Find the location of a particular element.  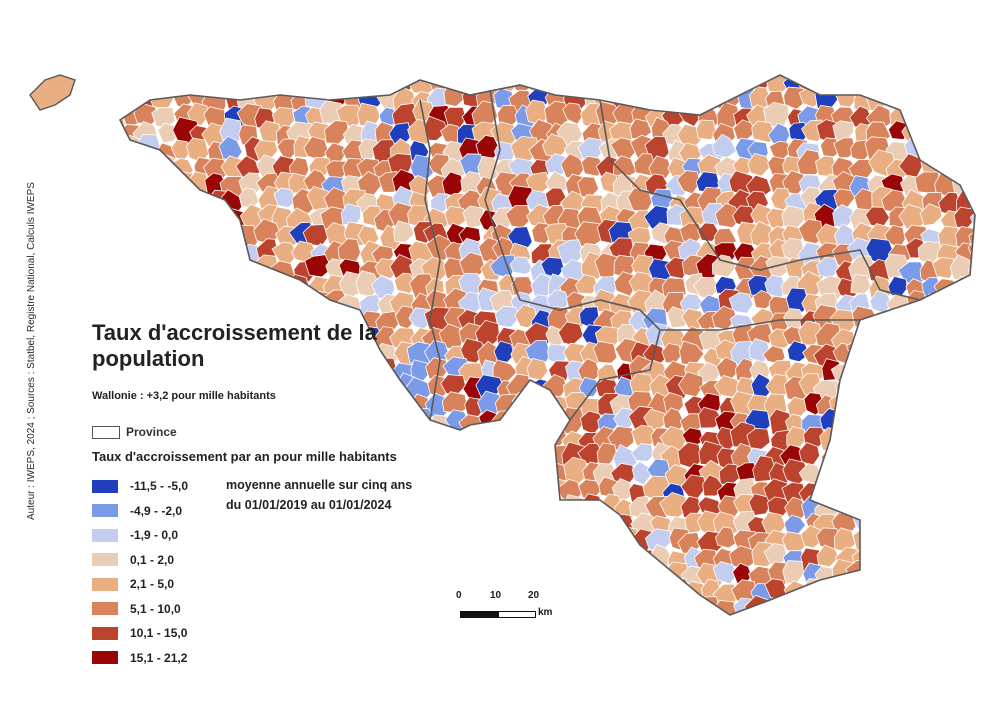

legend-label: -1,9 - 0,0 is located at coordinates (154, 535).